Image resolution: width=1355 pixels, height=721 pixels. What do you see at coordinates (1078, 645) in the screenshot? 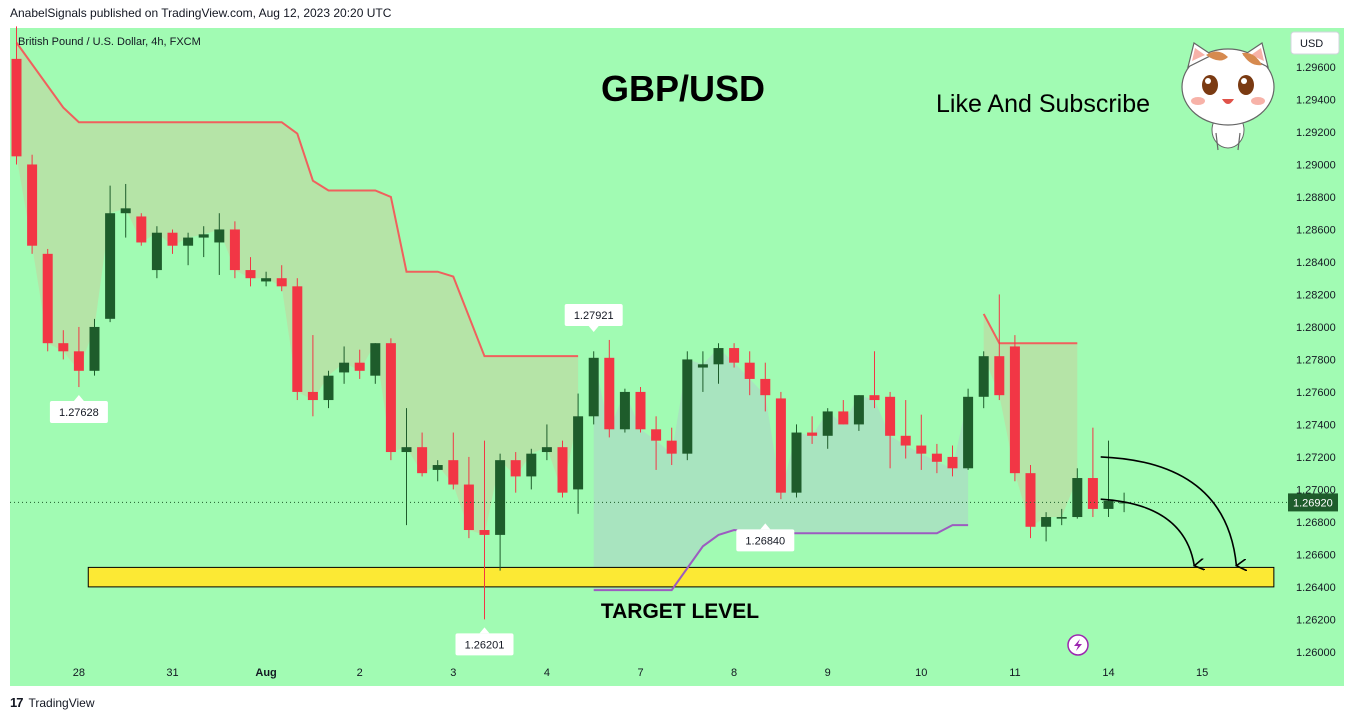
I see `alert-icon` at bounding box center [1078, 645].